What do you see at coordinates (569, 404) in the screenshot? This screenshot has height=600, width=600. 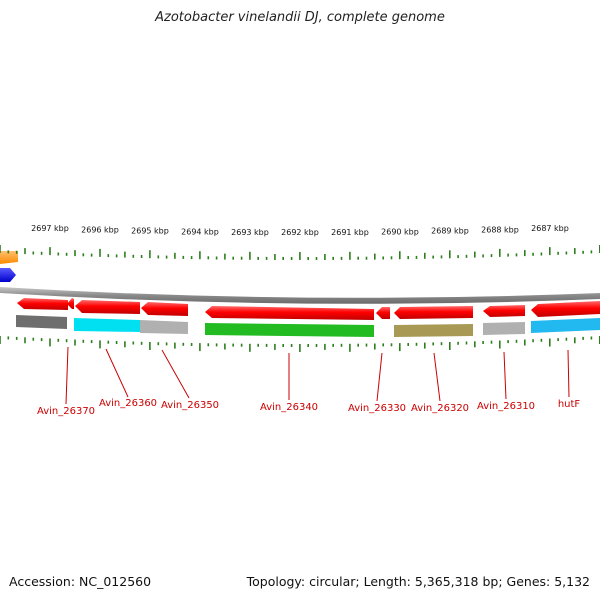 I see `gene-label: hutF` at bounding box center [569, 404].